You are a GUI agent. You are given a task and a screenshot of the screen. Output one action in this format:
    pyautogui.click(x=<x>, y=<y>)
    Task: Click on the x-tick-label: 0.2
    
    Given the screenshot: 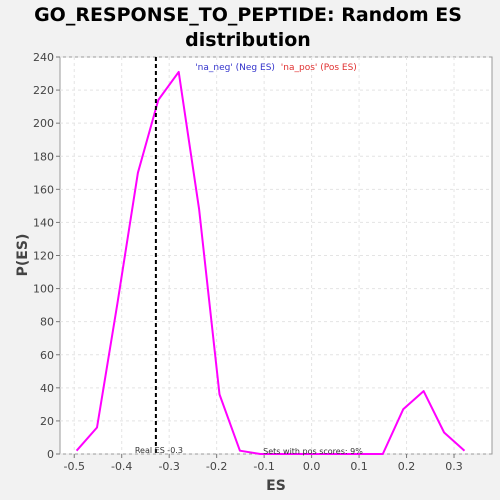 What is the action you would take?
    pyautogui.click(x=407, y=466)
    